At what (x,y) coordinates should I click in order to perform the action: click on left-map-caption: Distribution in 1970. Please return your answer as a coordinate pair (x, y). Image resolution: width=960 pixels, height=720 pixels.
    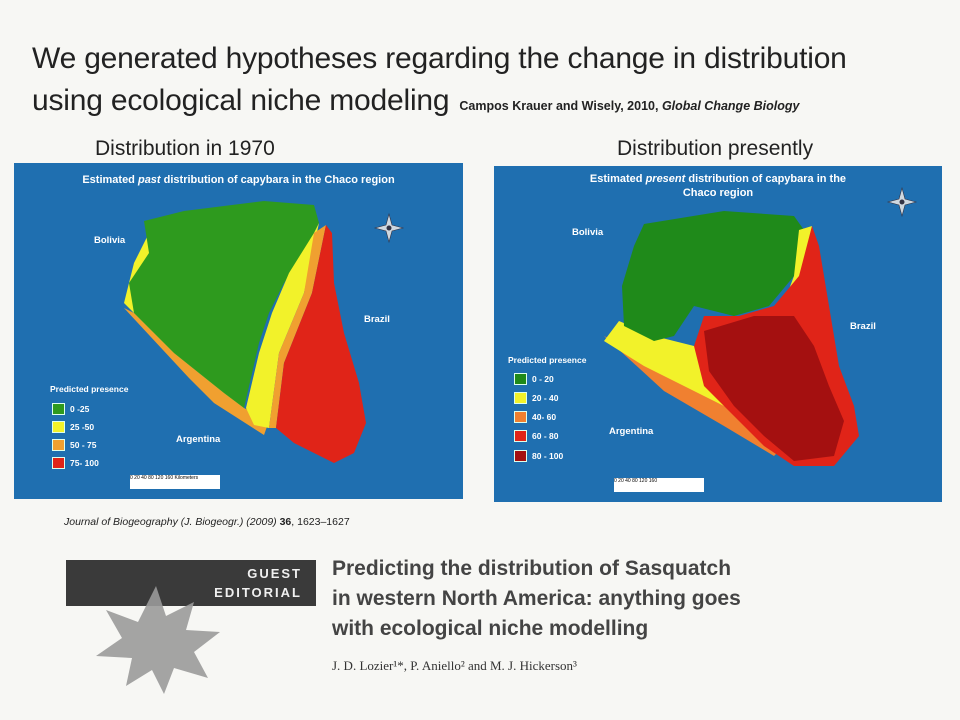
    Looking at the image, I should click on (185, 148).